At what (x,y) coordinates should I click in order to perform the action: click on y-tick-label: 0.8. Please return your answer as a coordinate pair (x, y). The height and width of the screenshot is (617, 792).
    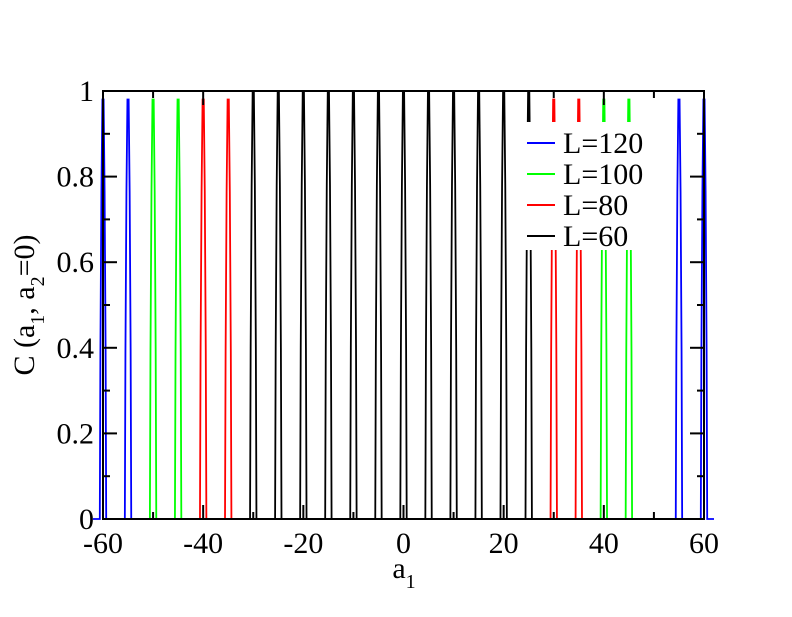
    Looking at the image, I should click on (76, 177).